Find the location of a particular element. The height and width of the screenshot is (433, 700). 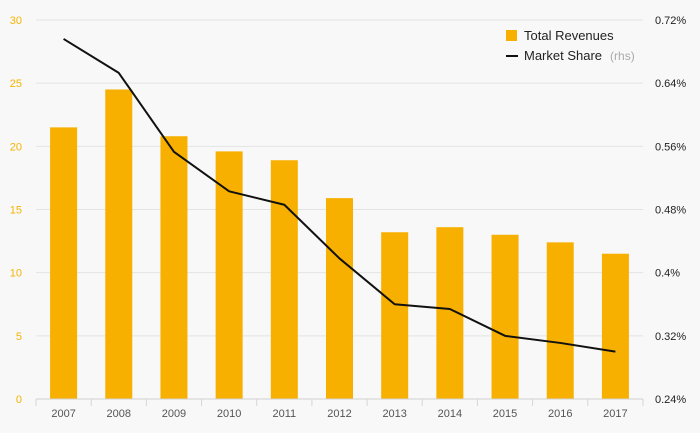

y-left-tick-label: 0 is located at coordinates (19, 400).